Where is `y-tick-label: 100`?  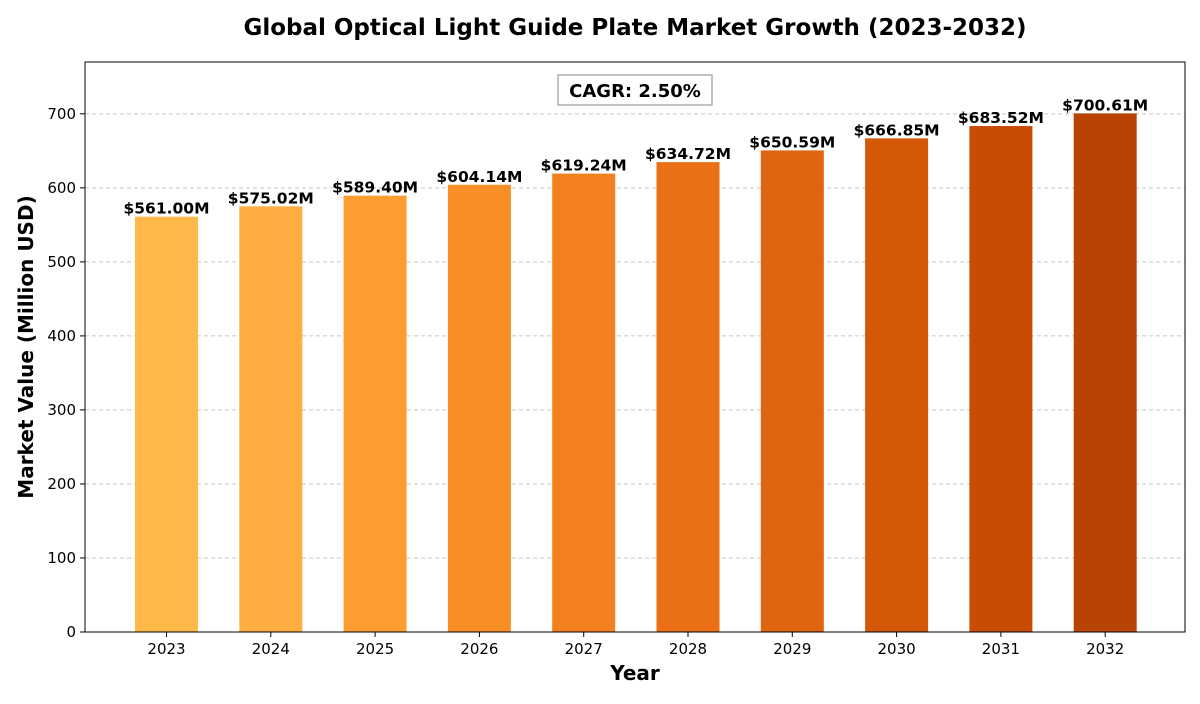 y-tick-label: 100 is located at coordinates (61, 558).